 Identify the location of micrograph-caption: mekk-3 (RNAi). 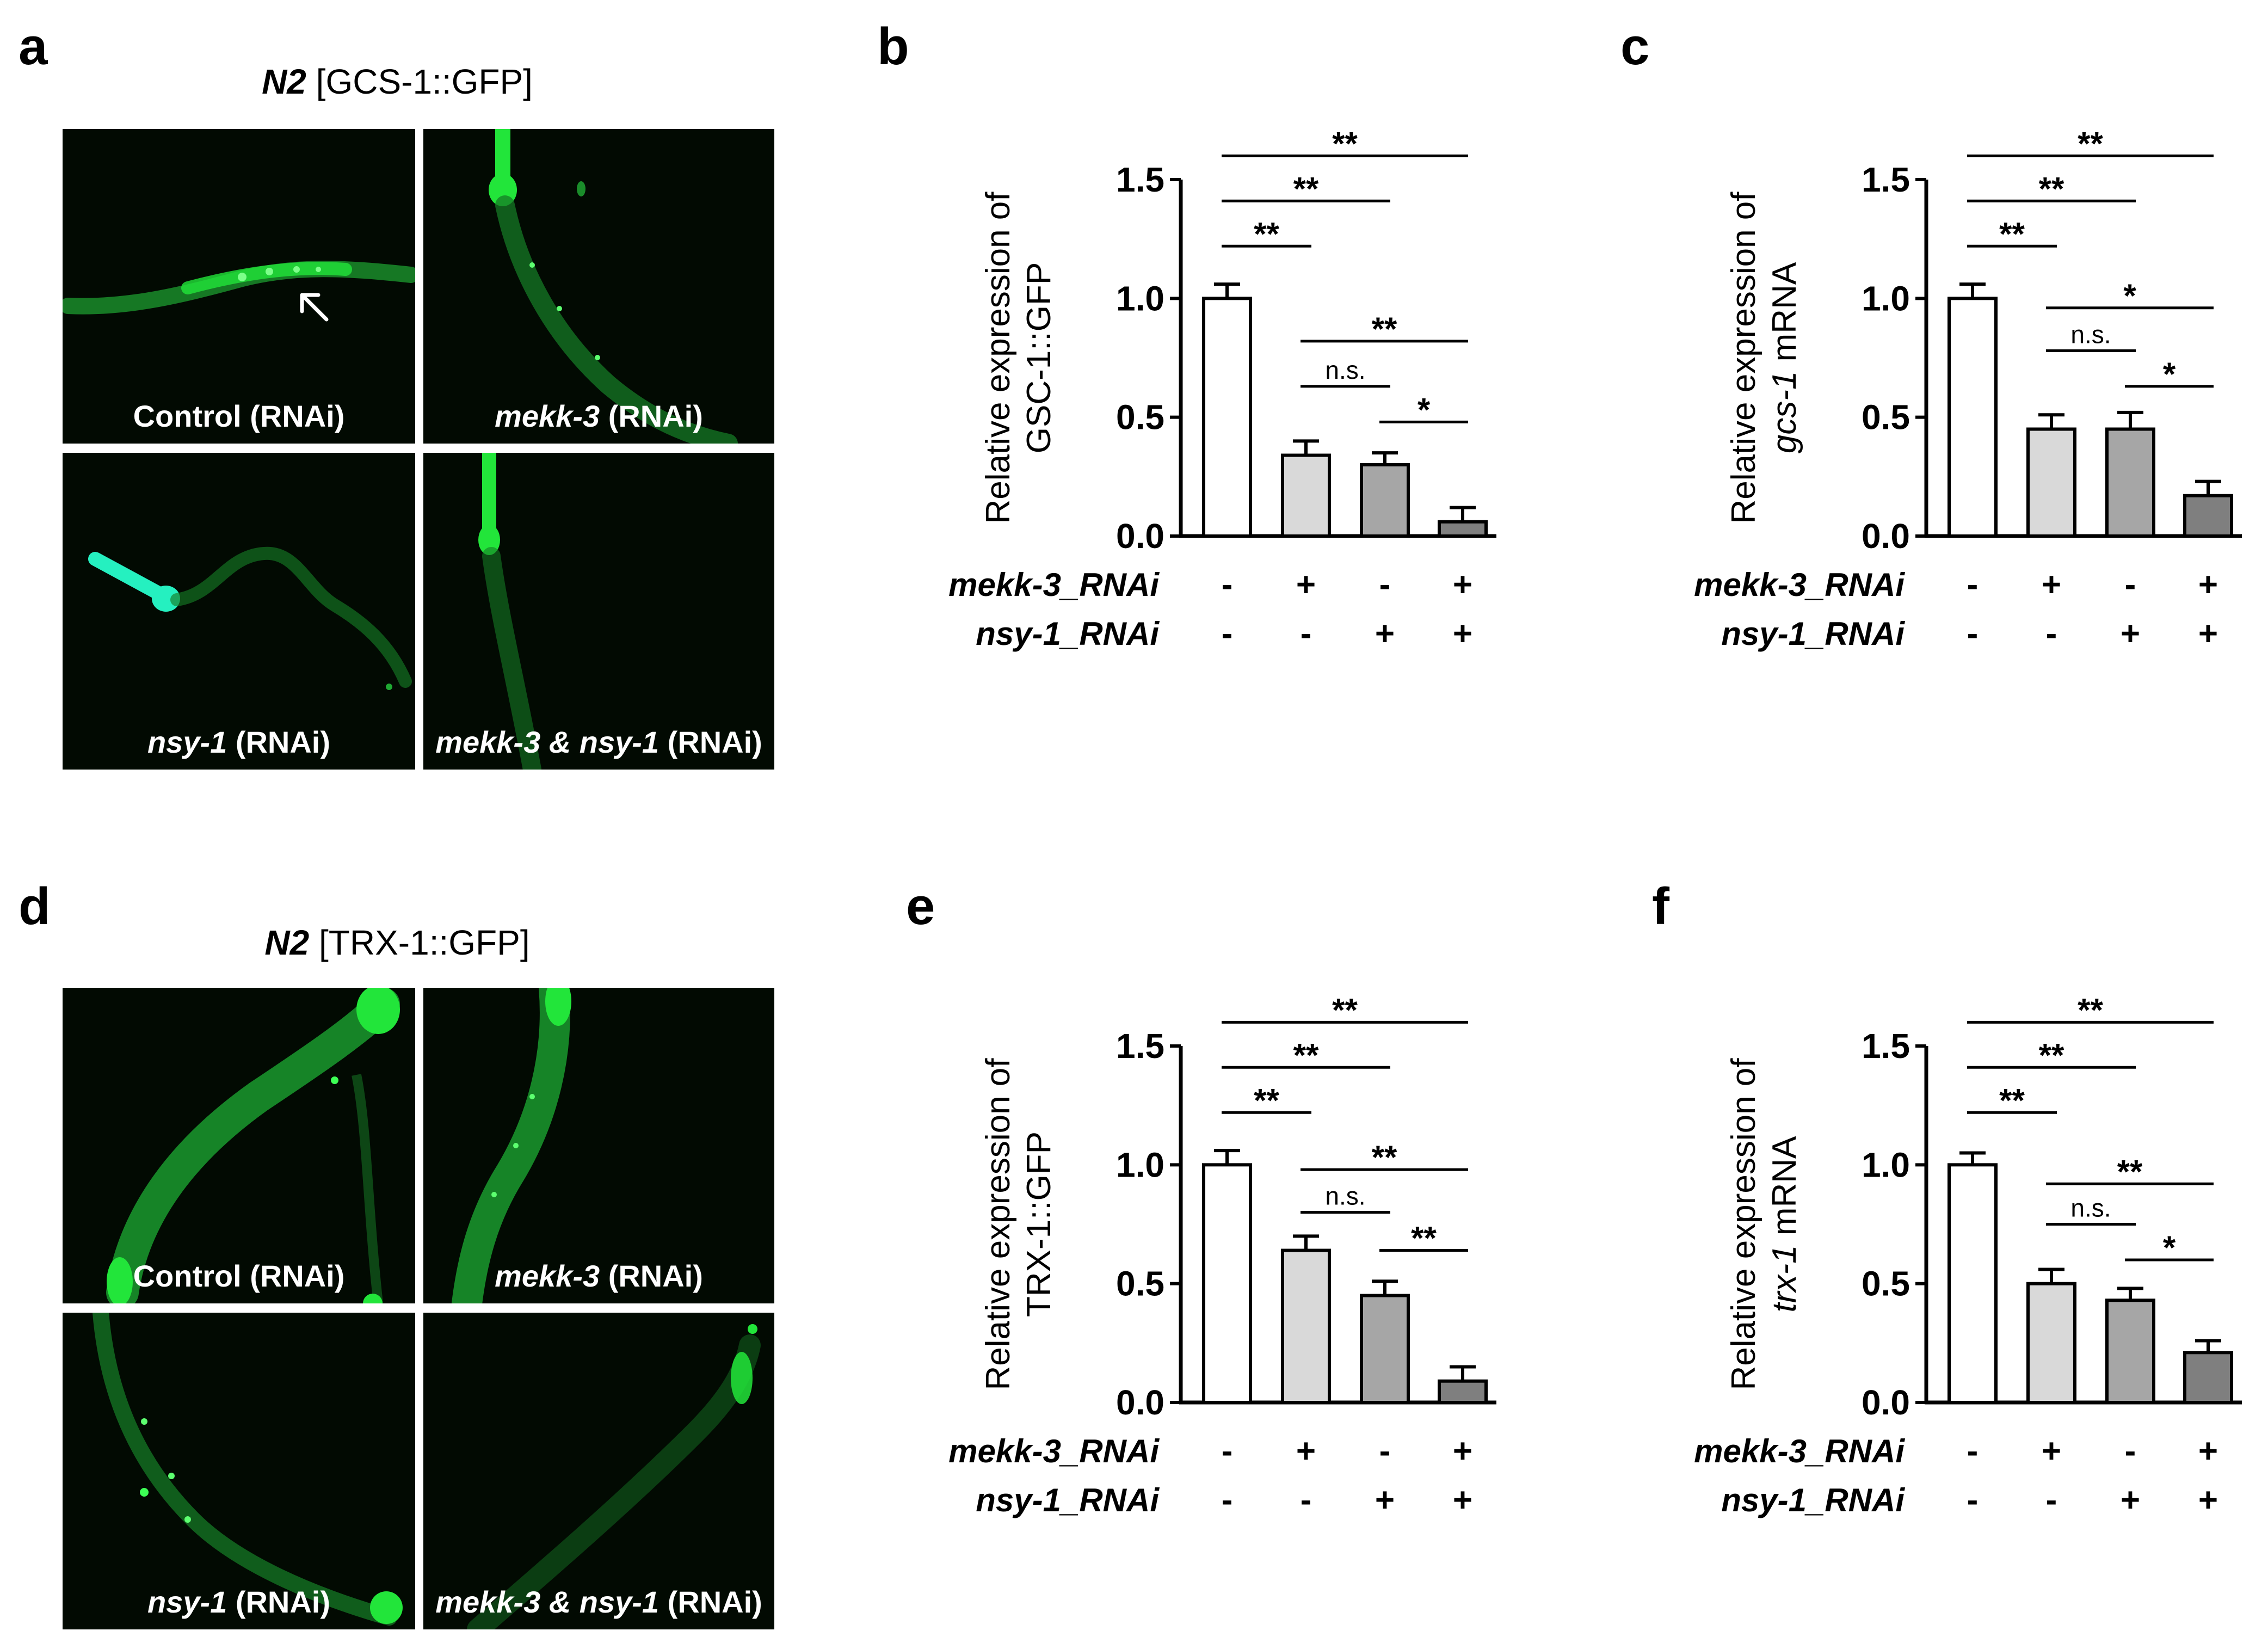
(599, 1276).